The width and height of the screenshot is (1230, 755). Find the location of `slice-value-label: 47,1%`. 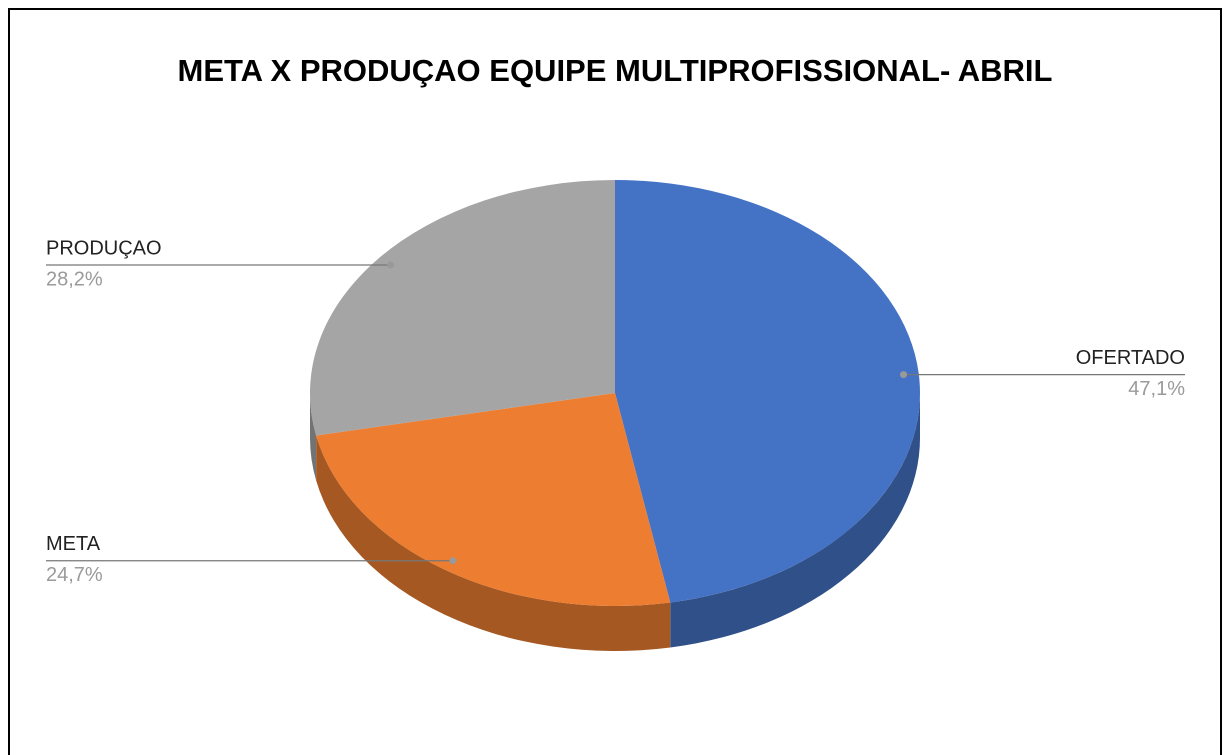

slice-value-label: 47,1% is located at coordinates (1156, 389).